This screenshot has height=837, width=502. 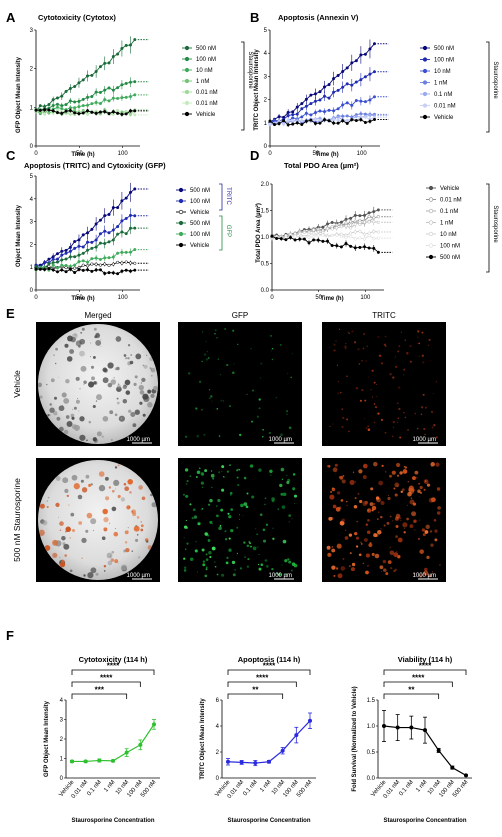 I want to click on dose-response-line, so click(x=113, y=743).